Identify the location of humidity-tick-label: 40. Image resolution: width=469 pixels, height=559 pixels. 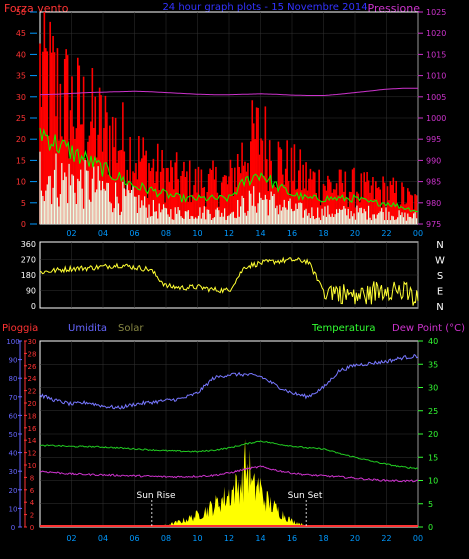
(13, 454).